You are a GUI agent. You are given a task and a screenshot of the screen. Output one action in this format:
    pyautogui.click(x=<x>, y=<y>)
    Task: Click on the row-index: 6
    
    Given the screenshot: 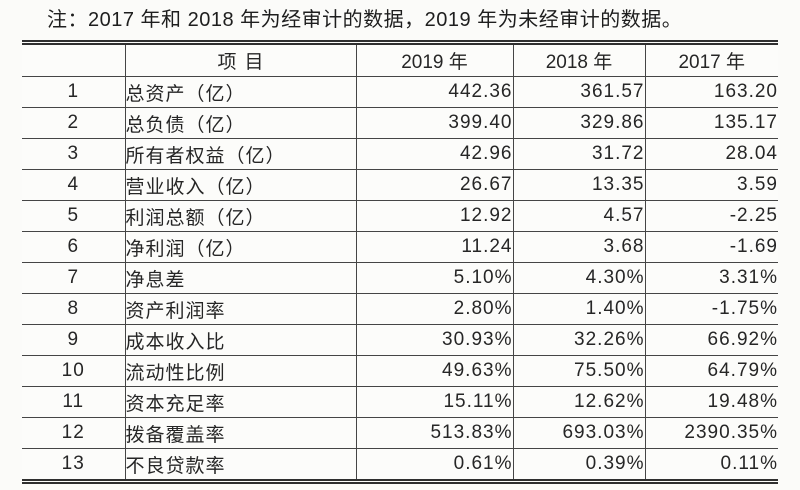 What is the action you would take?
    pyautogui.click(x=74, y=247)
    